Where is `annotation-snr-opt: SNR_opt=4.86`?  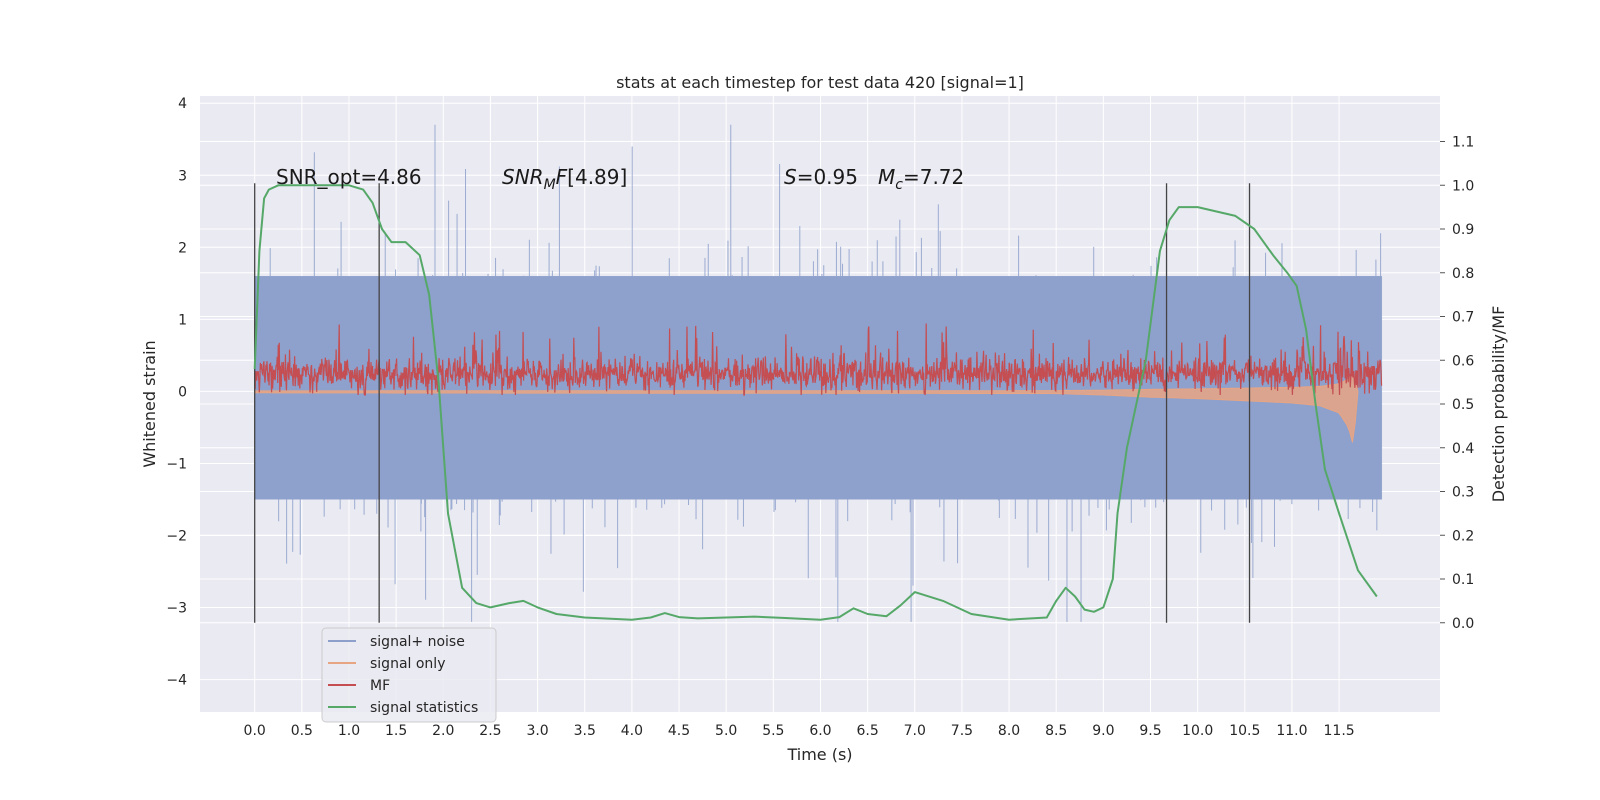
annotation-snr-opt: SNR_opt=4.86 is located at coordinates (349, 177).